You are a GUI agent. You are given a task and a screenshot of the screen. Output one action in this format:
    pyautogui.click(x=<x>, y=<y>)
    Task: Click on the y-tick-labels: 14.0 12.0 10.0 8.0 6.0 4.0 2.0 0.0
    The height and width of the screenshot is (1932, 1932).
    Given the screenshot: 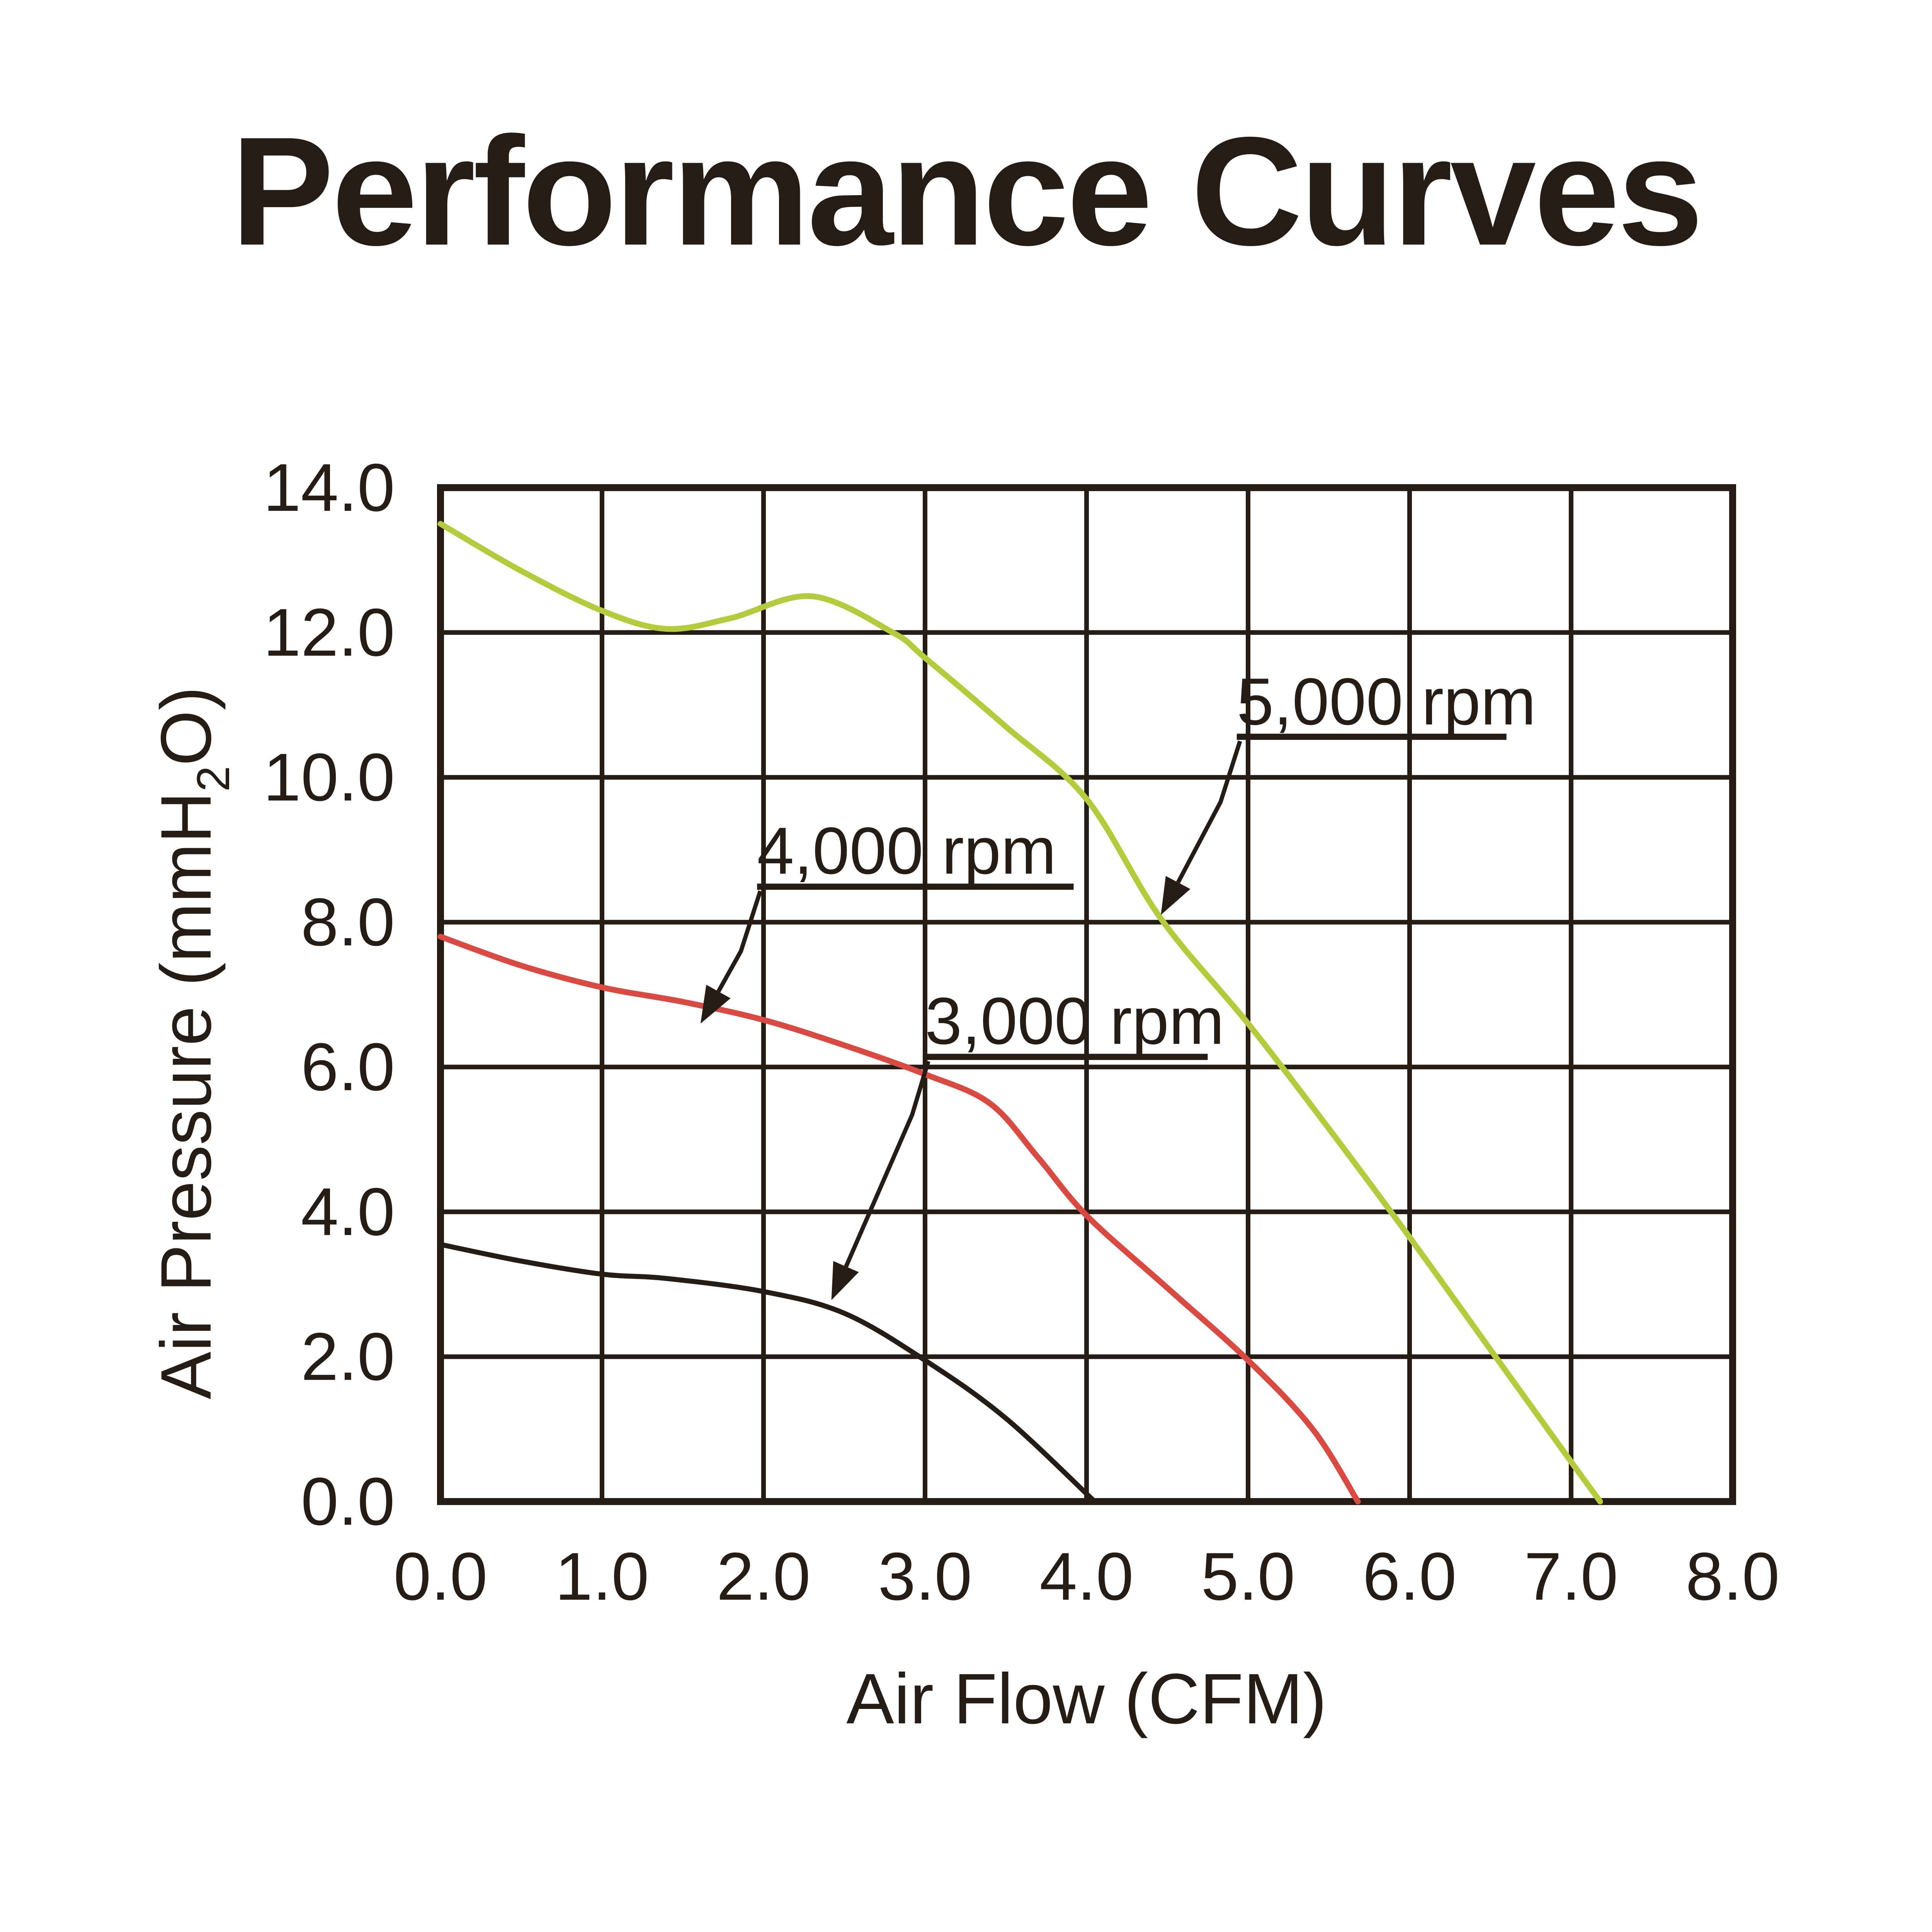 What is the action you would take?
    pyautogui.click(x=329, y=994)
    